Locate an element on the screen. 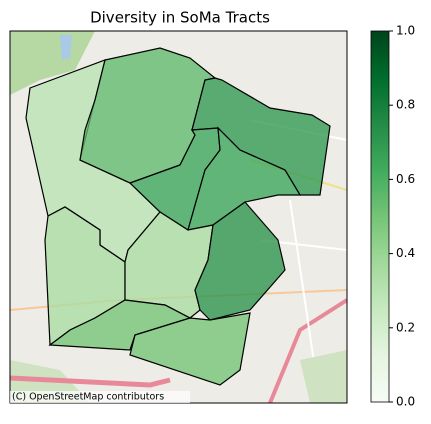 The width and height of the screenshot is (431, 424). colorbar is located at coordinates (380, 216).